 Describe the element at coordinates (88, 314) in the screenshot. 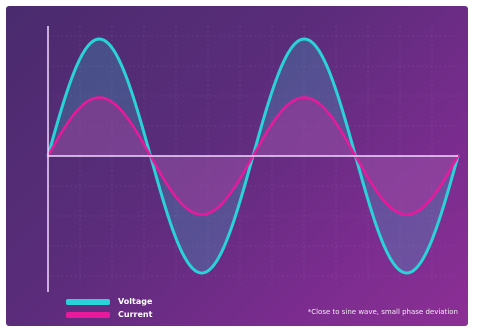

I see `current-swatch` at that location.